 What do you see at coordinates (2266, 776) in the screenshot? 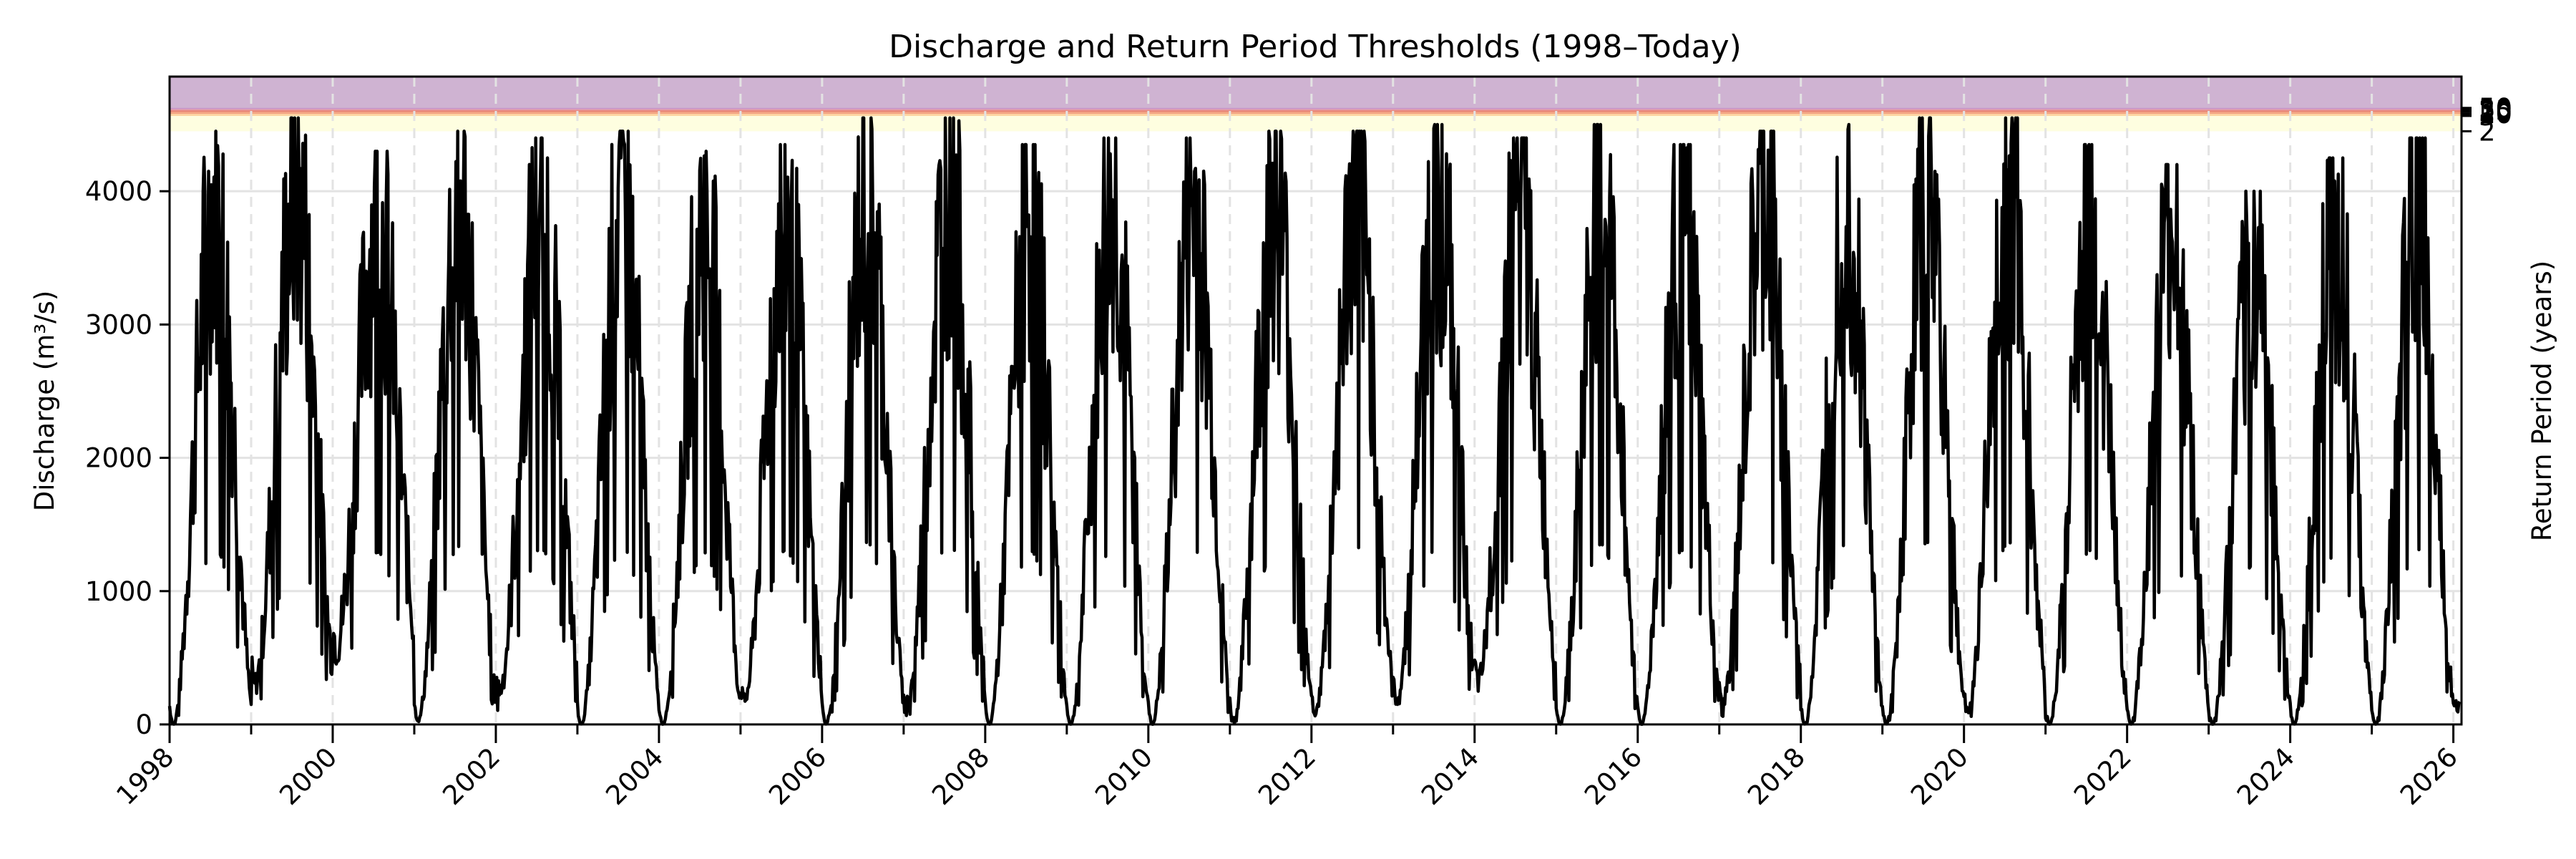
I see `x-tick-label: 2024` at bounding box center [2266, 776].